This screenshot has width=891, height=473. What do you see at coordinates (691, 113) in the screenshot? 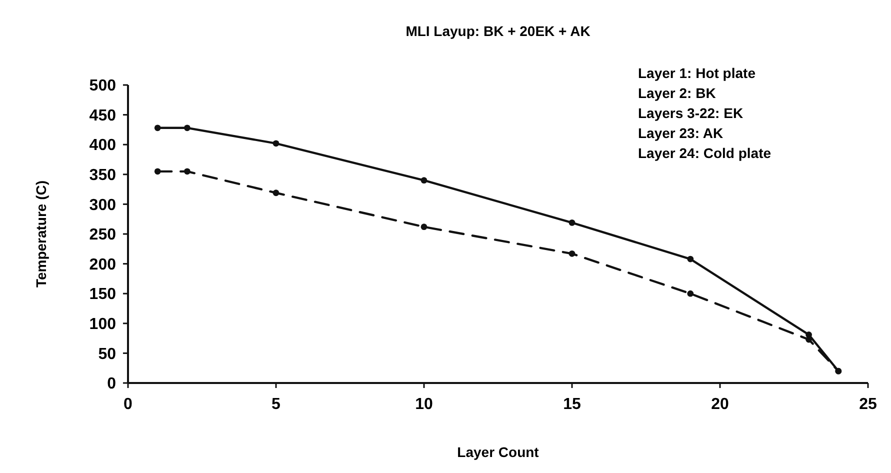
I see `annotation: Layers 3-22: EK` at bounding box center [691, 113].